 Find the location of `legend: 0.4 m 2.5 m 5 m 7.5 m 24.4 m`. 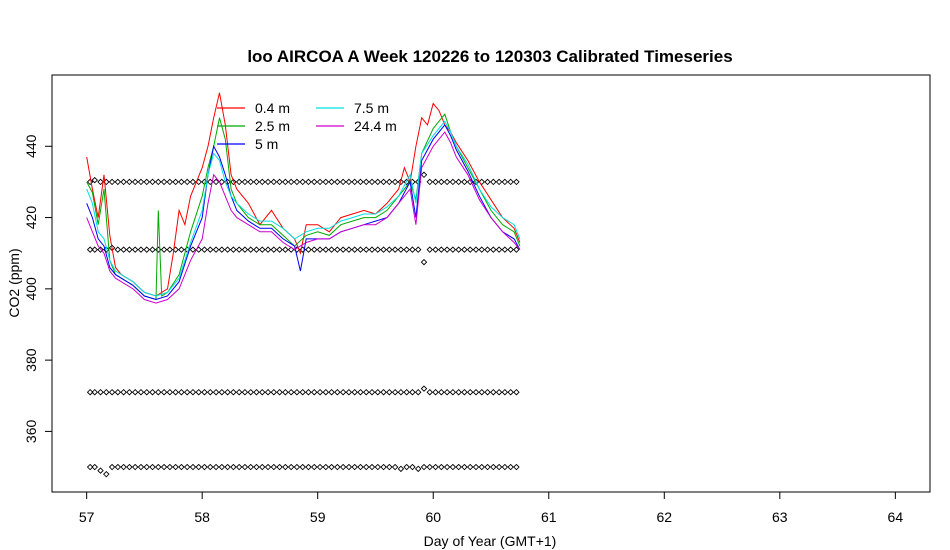

legend: 0.4 m 2.5 m 5 m 7.5 m 24.4 m is located at coordinates (307, 126).